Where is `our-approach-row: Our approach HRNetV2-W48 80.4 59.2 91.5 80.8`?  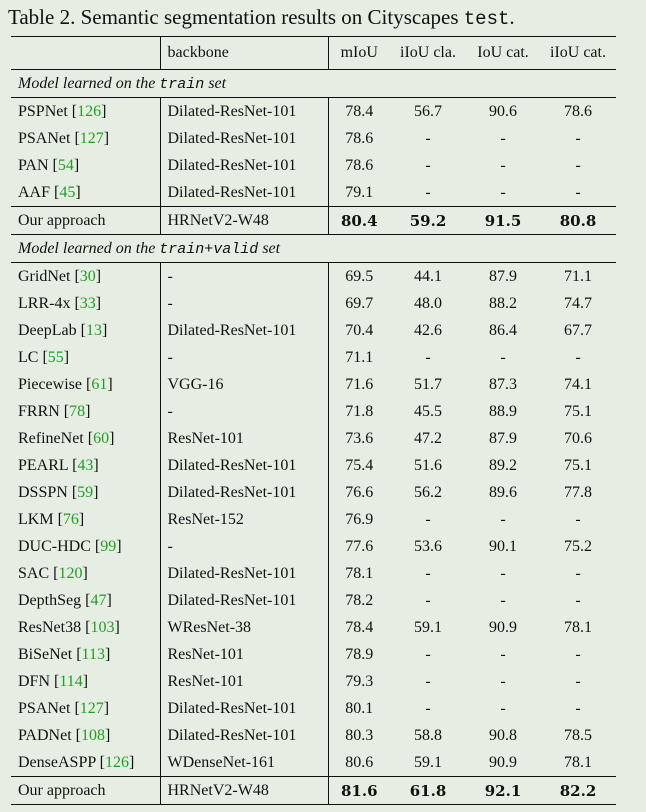
our-approach-row: Our approach HRNetV2-W48 80.4 59.2 91.5 80.8 is located at coordinates (313, 220).